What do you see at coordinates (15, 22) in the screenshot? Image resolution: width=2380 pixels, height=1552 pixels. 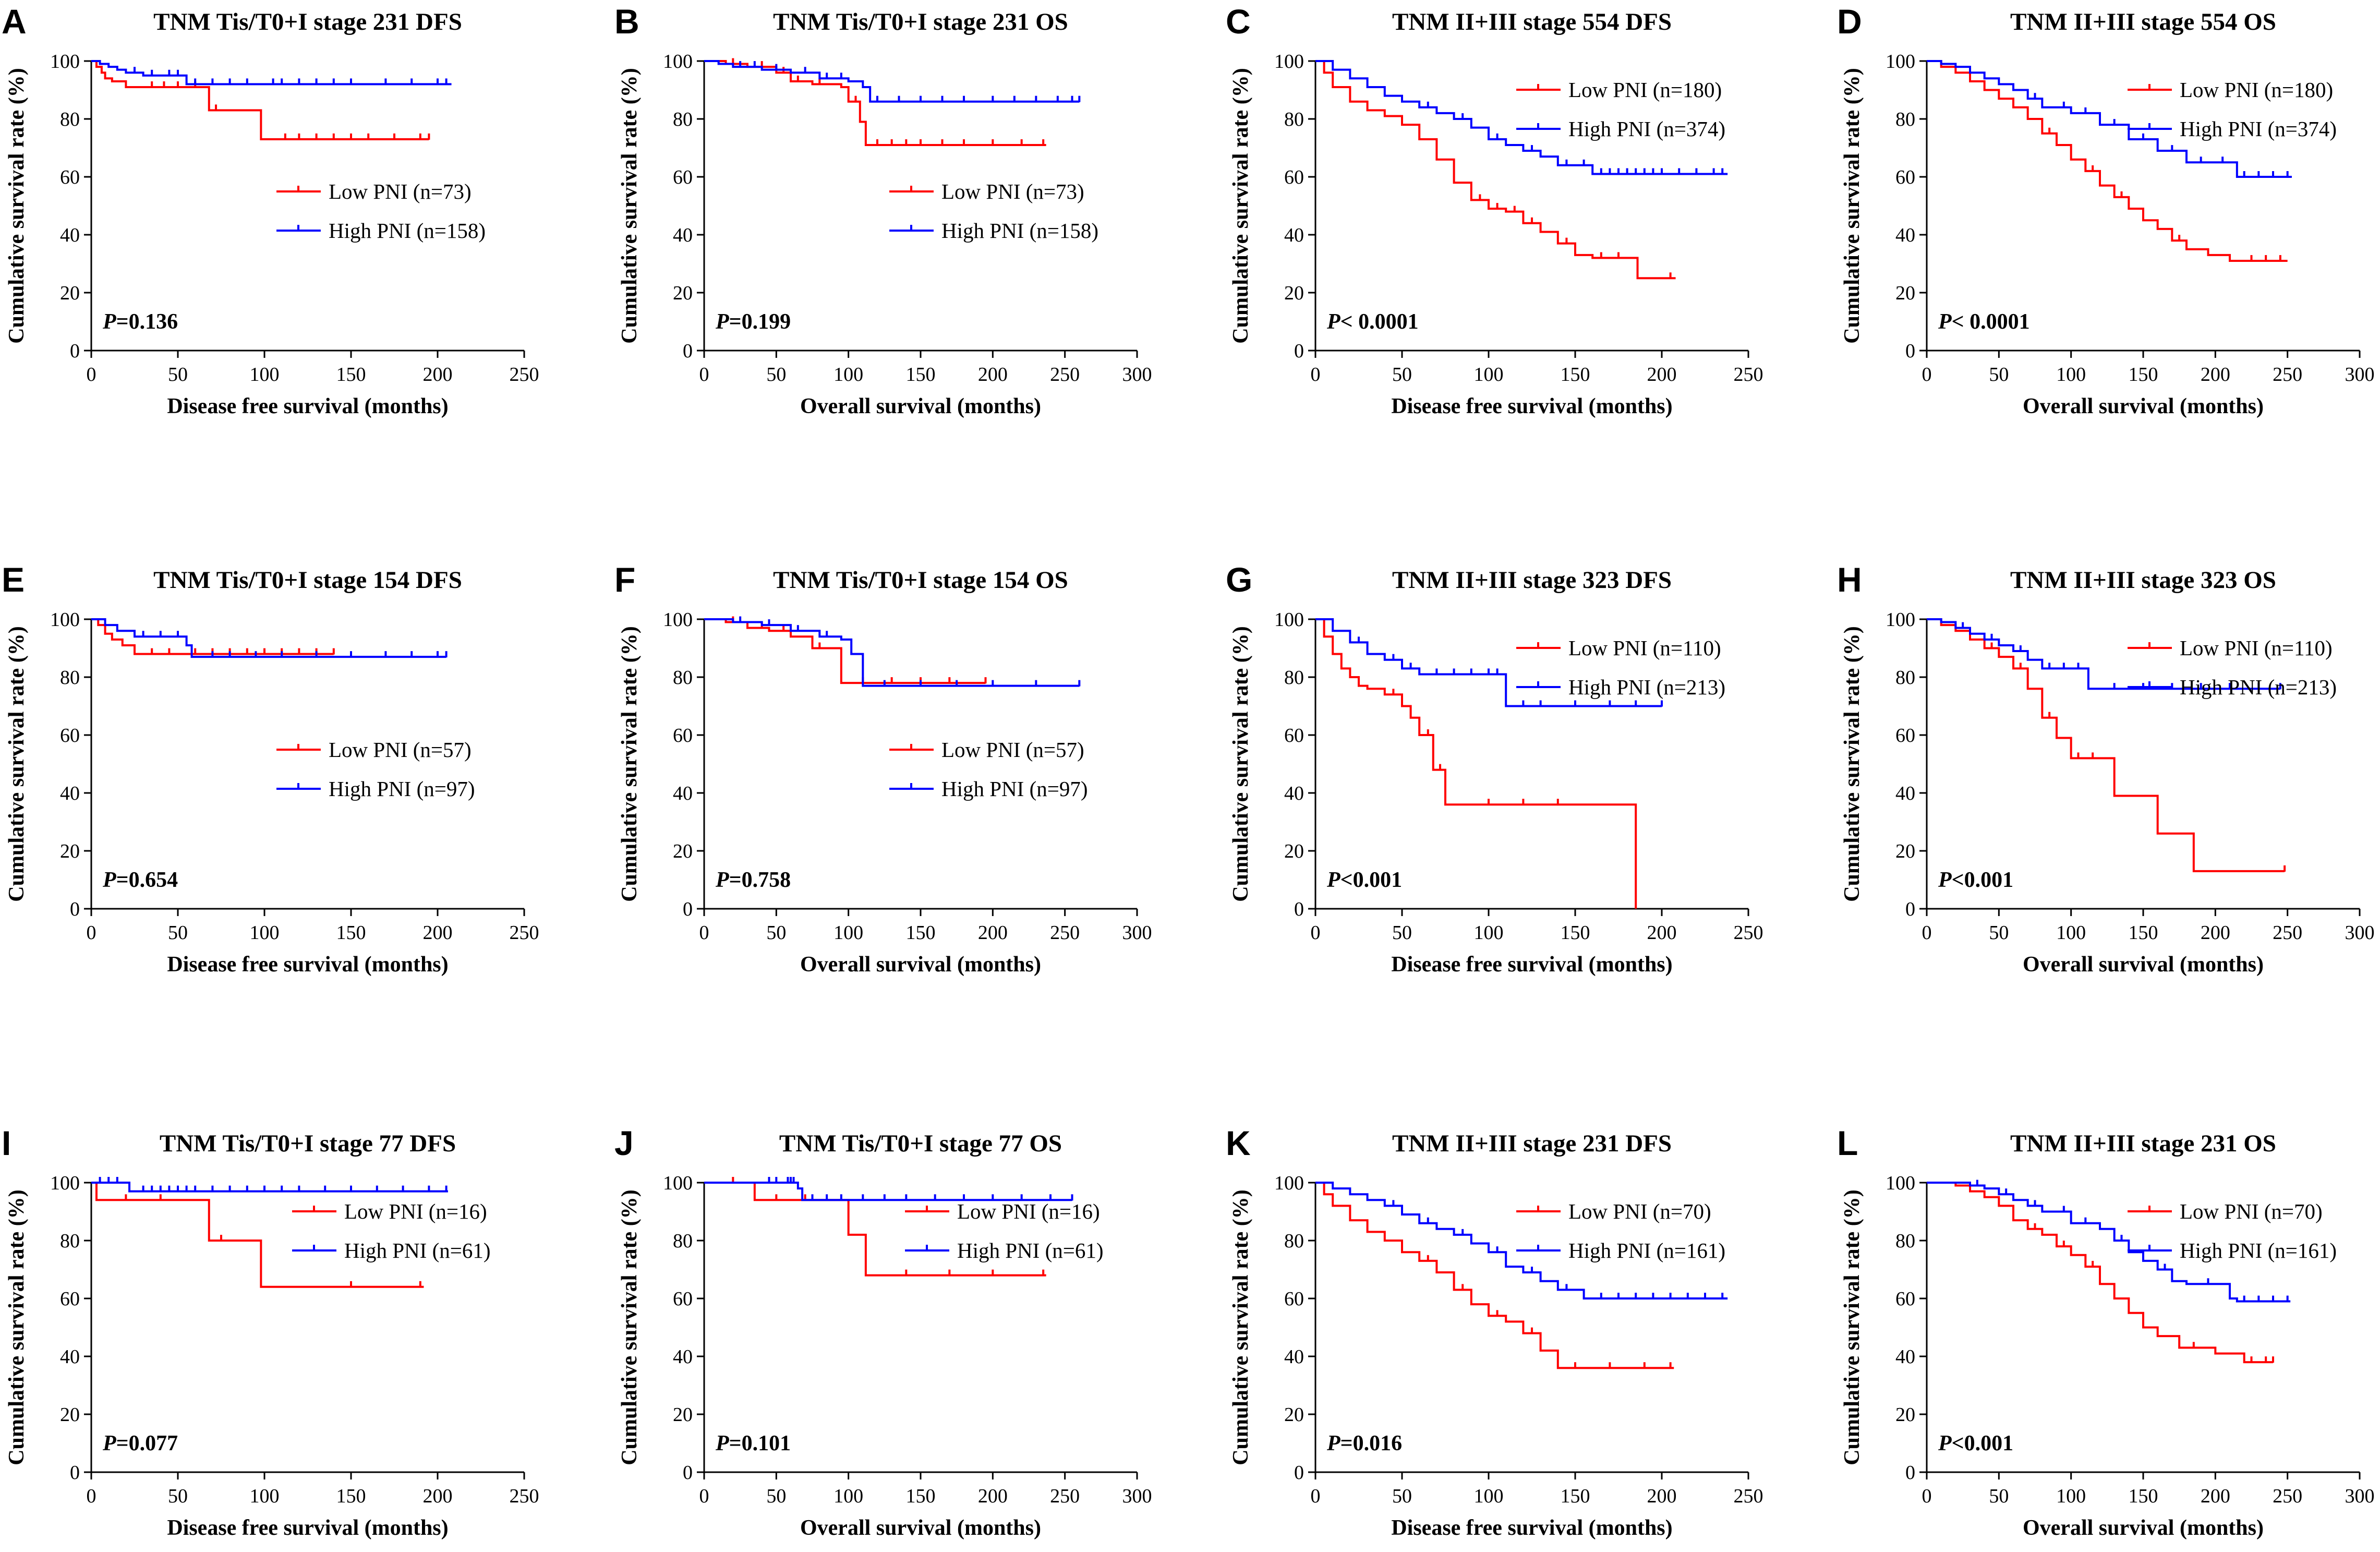 I see `panel-letter-a: A` at bounding box center [15, 22].